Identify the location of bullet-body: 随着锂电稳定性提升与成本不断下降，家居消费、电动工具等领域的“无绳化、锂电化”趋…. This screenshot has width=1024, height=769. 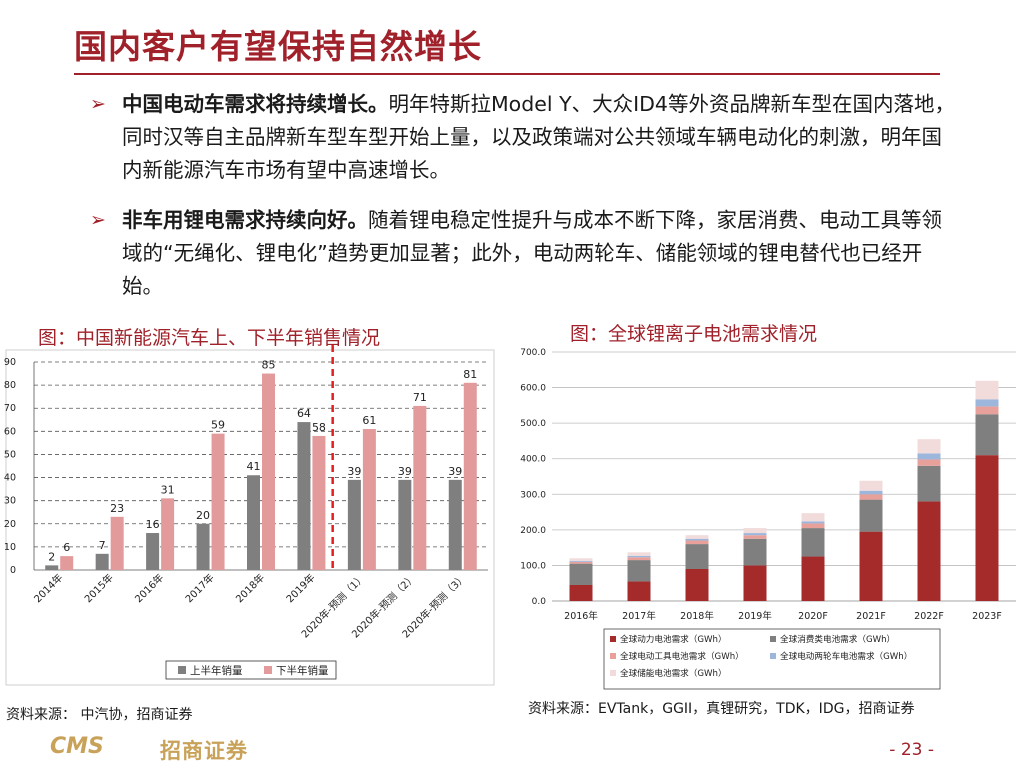
(532, 253).